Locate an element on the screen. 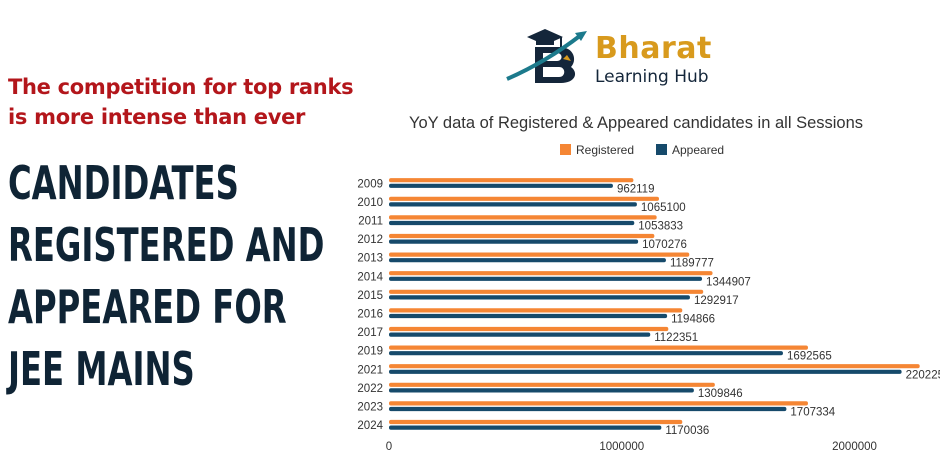 The image size is (940, 470). data-label: 1170036 is located at coordinates (687, 431).